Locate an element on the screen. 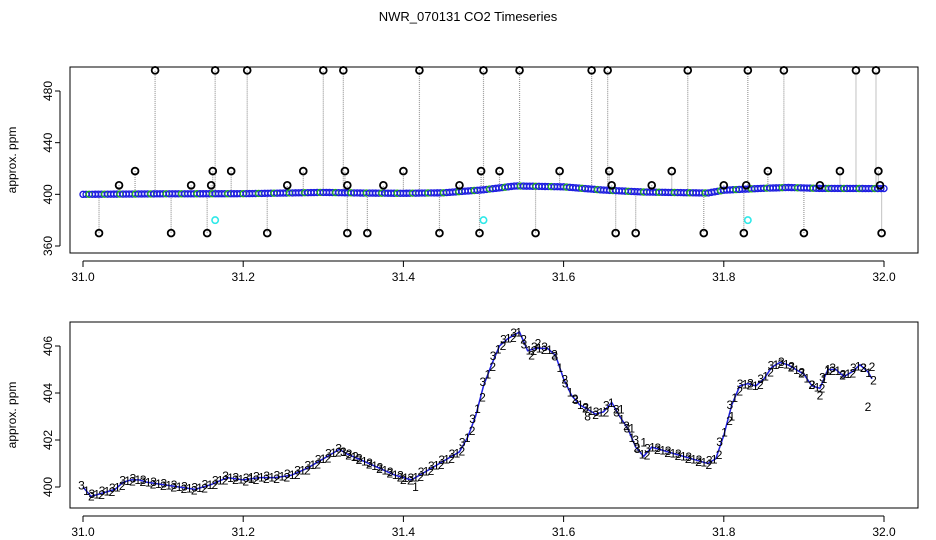  top-x-tick-label: 31.8 is located at coordinates (724, 277).